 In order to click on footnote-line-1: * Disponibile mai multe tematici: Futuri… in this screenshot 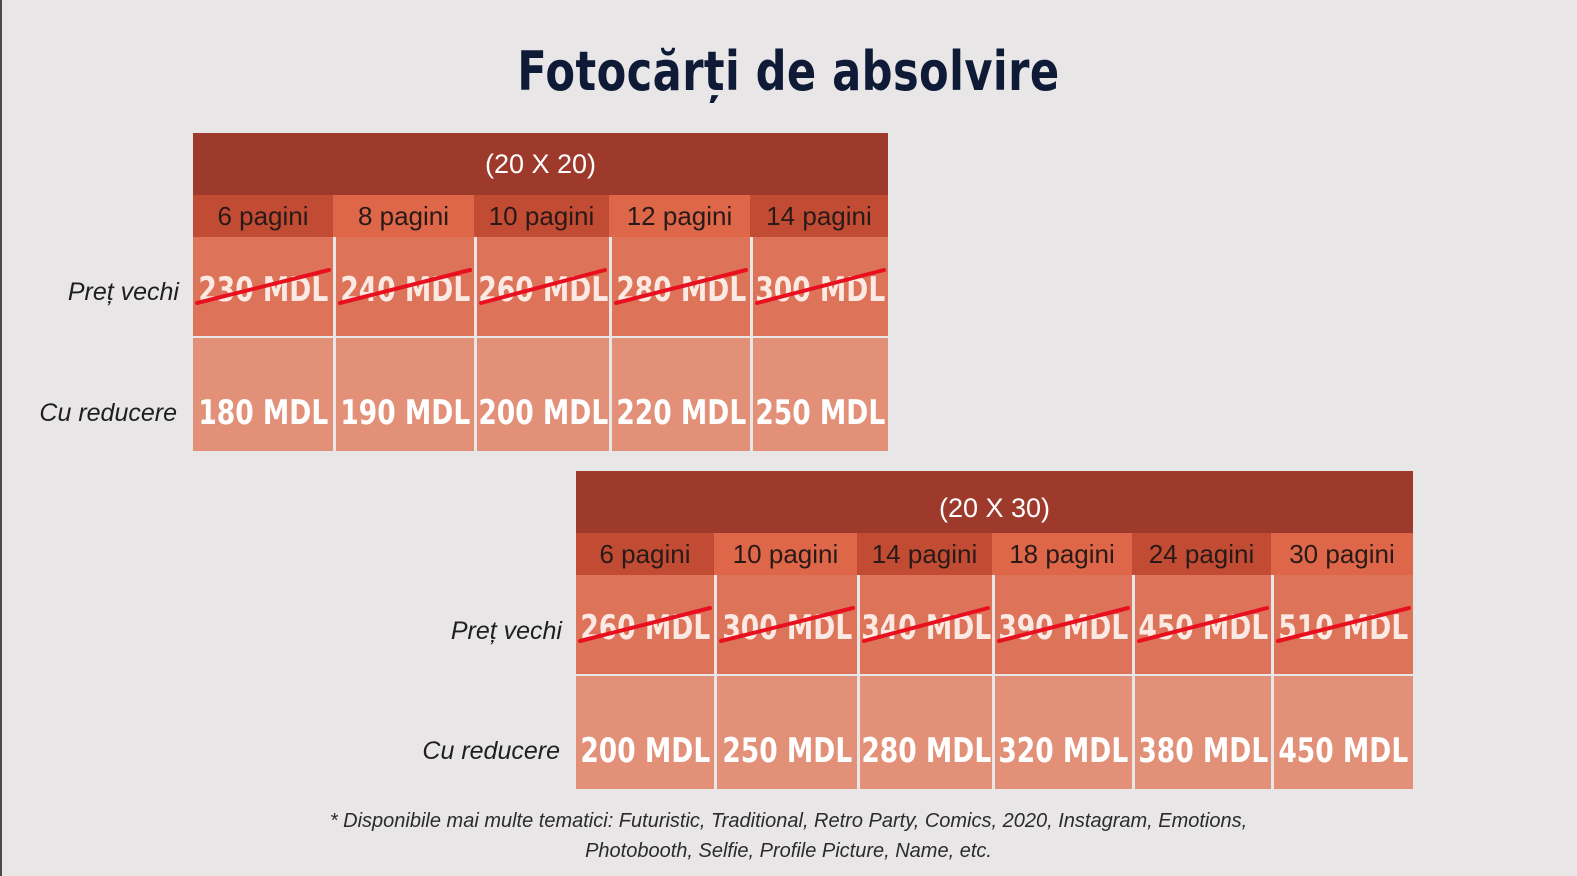, I will do `click(788, 821)`.